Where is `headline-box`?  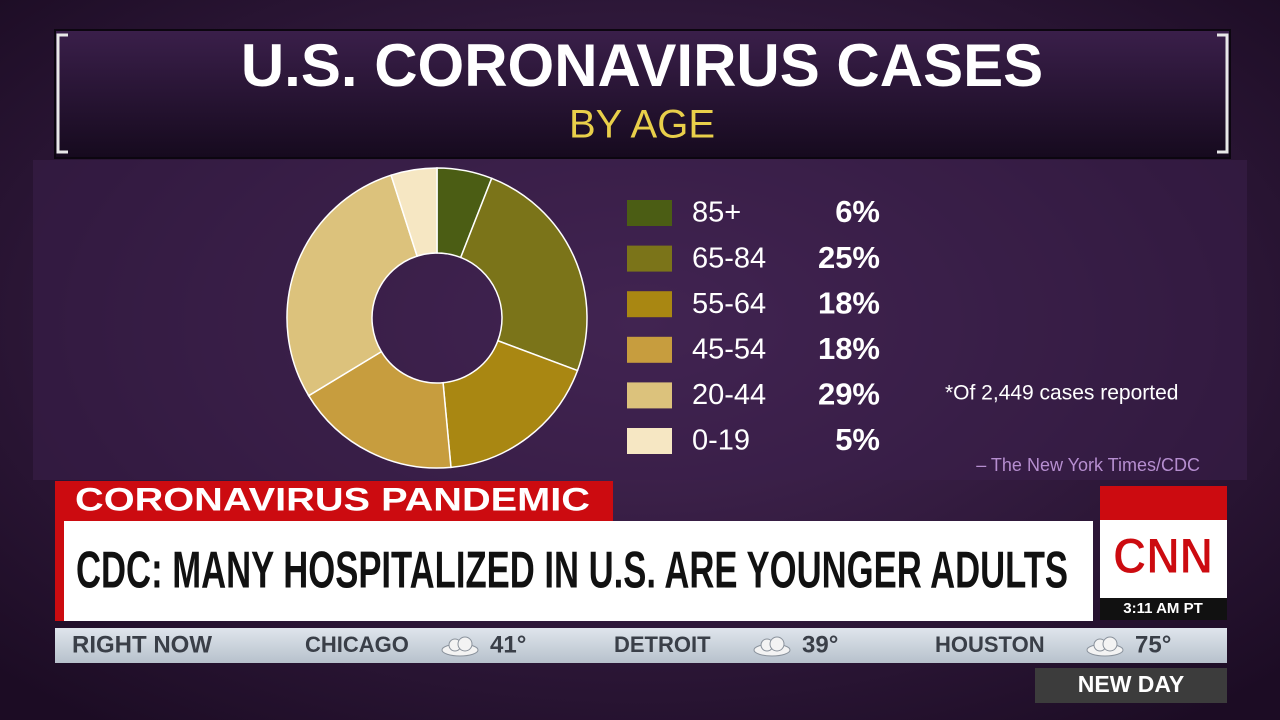 headline-box is located at coordinates (574, 571).